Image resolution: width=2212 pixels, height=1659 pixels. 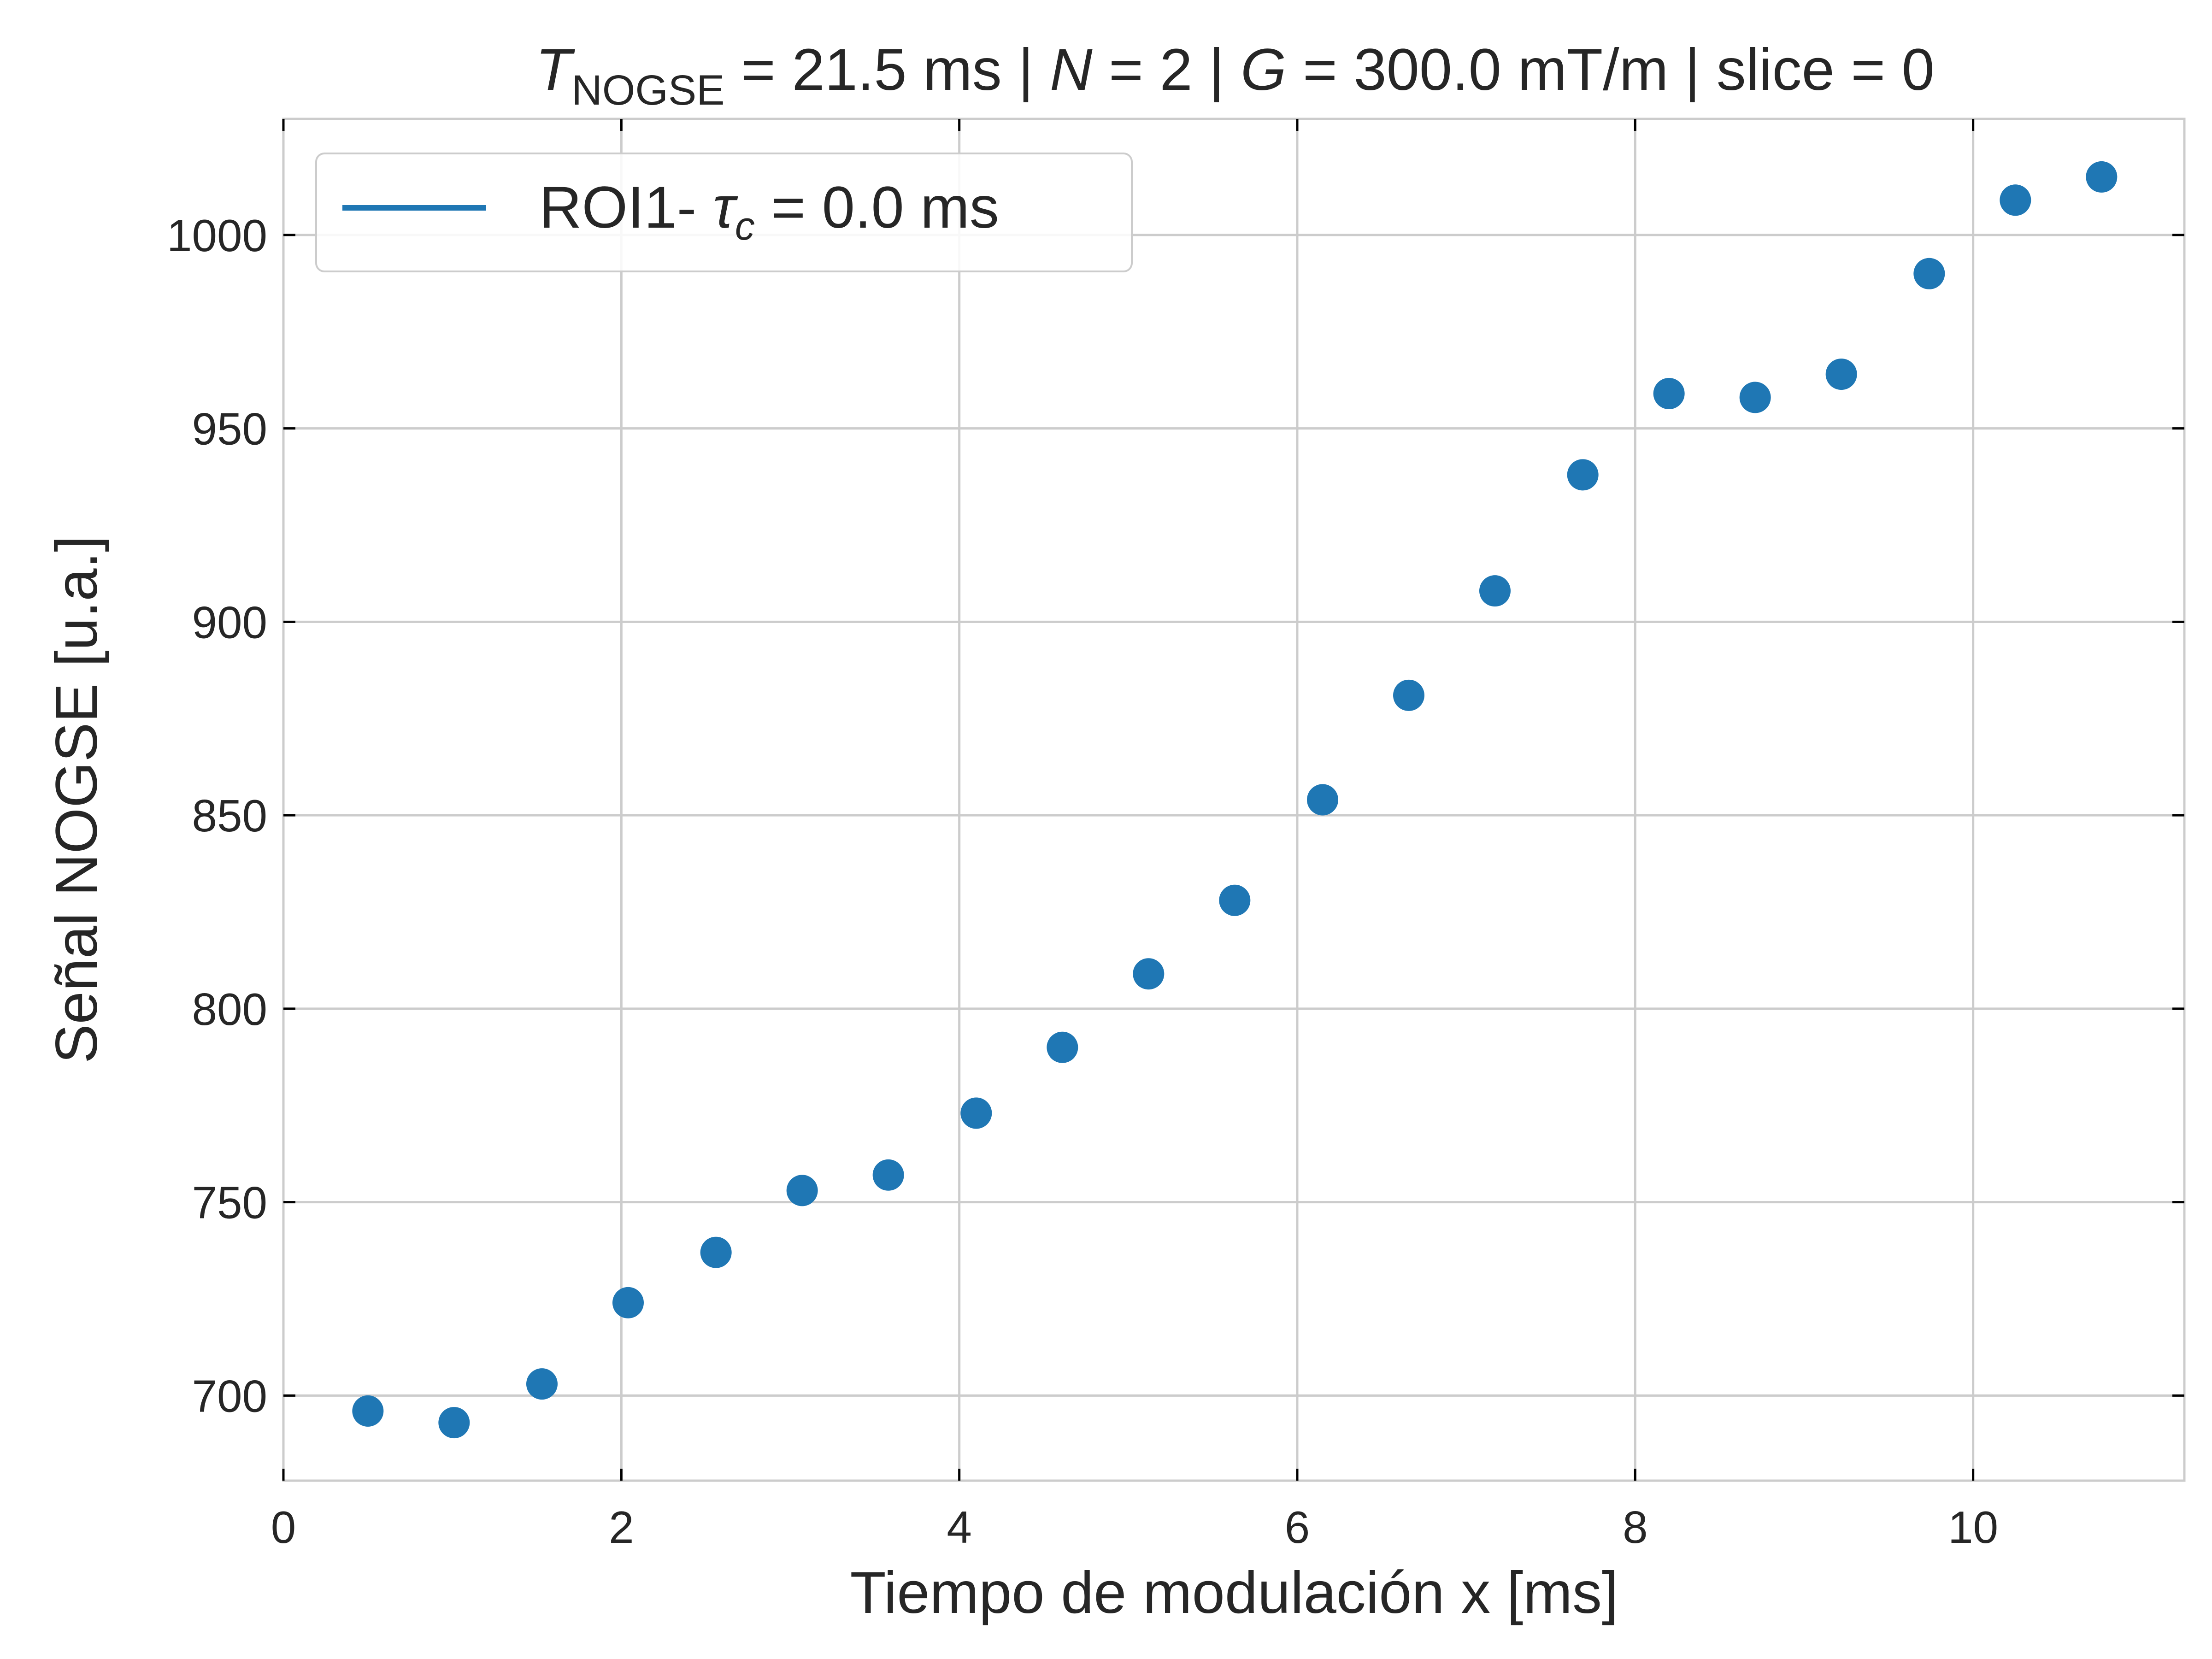 I want to click on legend: ROI1- τc = 0.0 ms, so click(x=724, y=212).